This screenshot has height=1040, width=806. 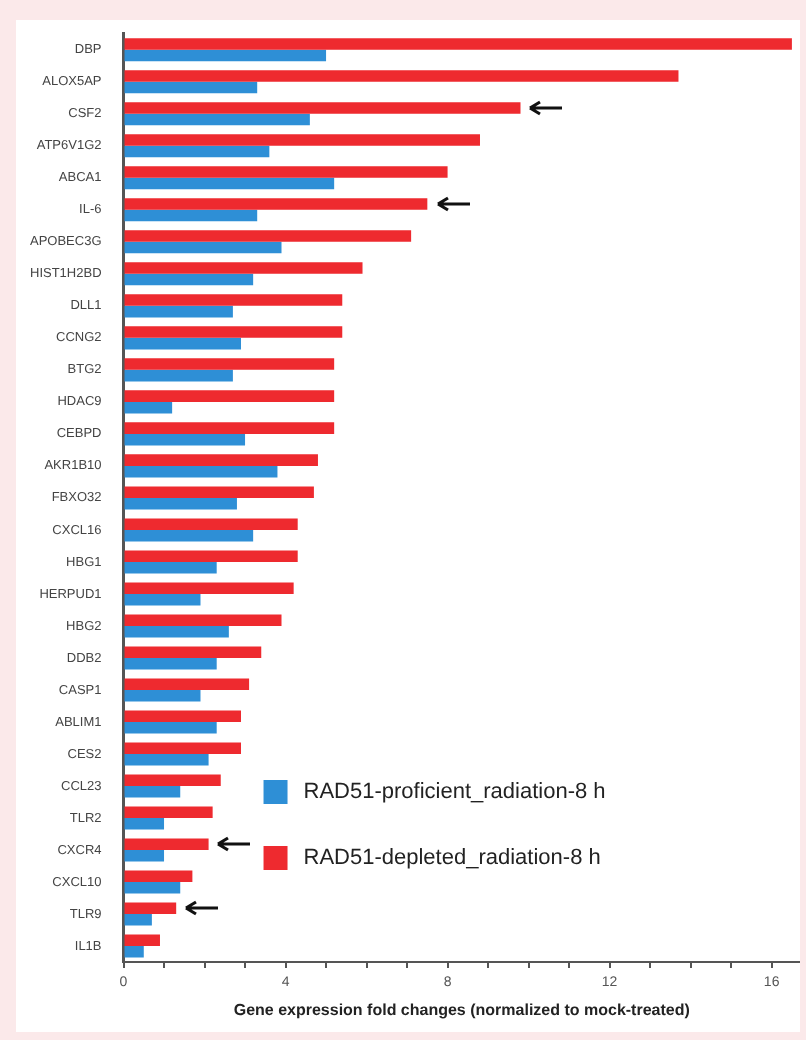 I want to click on legend-label: RAD51-proficient_radiation-8 h, so click(x=454, y=792).